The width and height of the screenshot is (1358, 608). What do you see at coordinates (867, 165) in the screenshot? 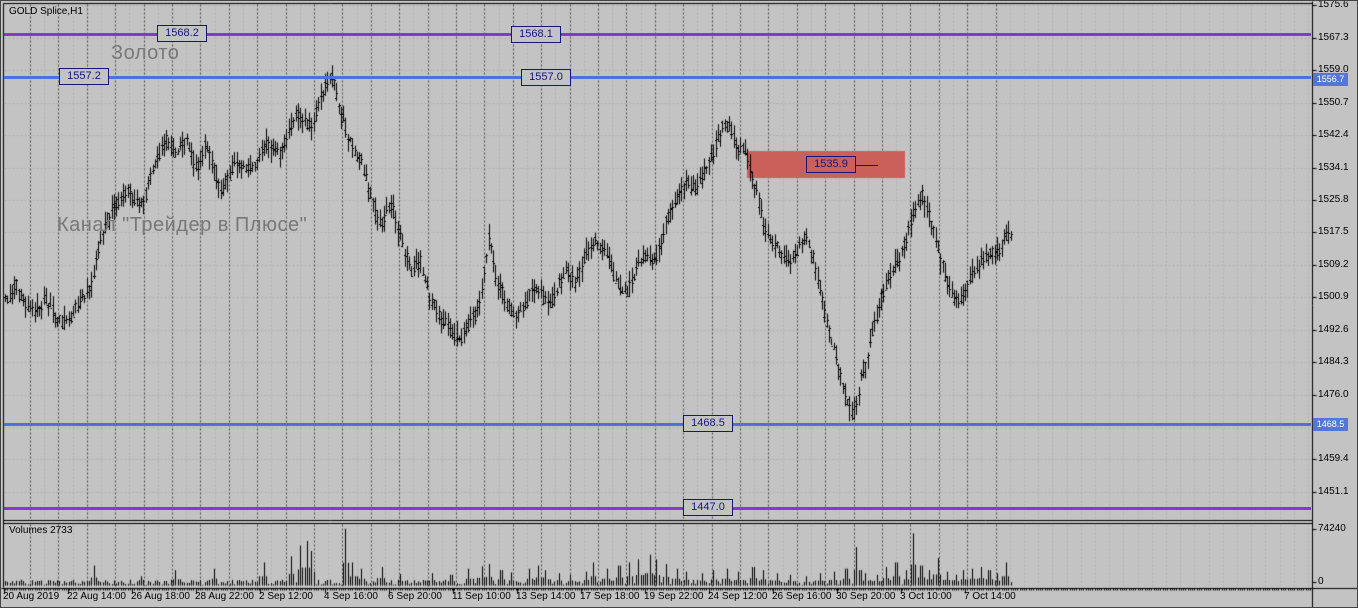
I see `zone-label-connector` at bounding box center [867, 165].